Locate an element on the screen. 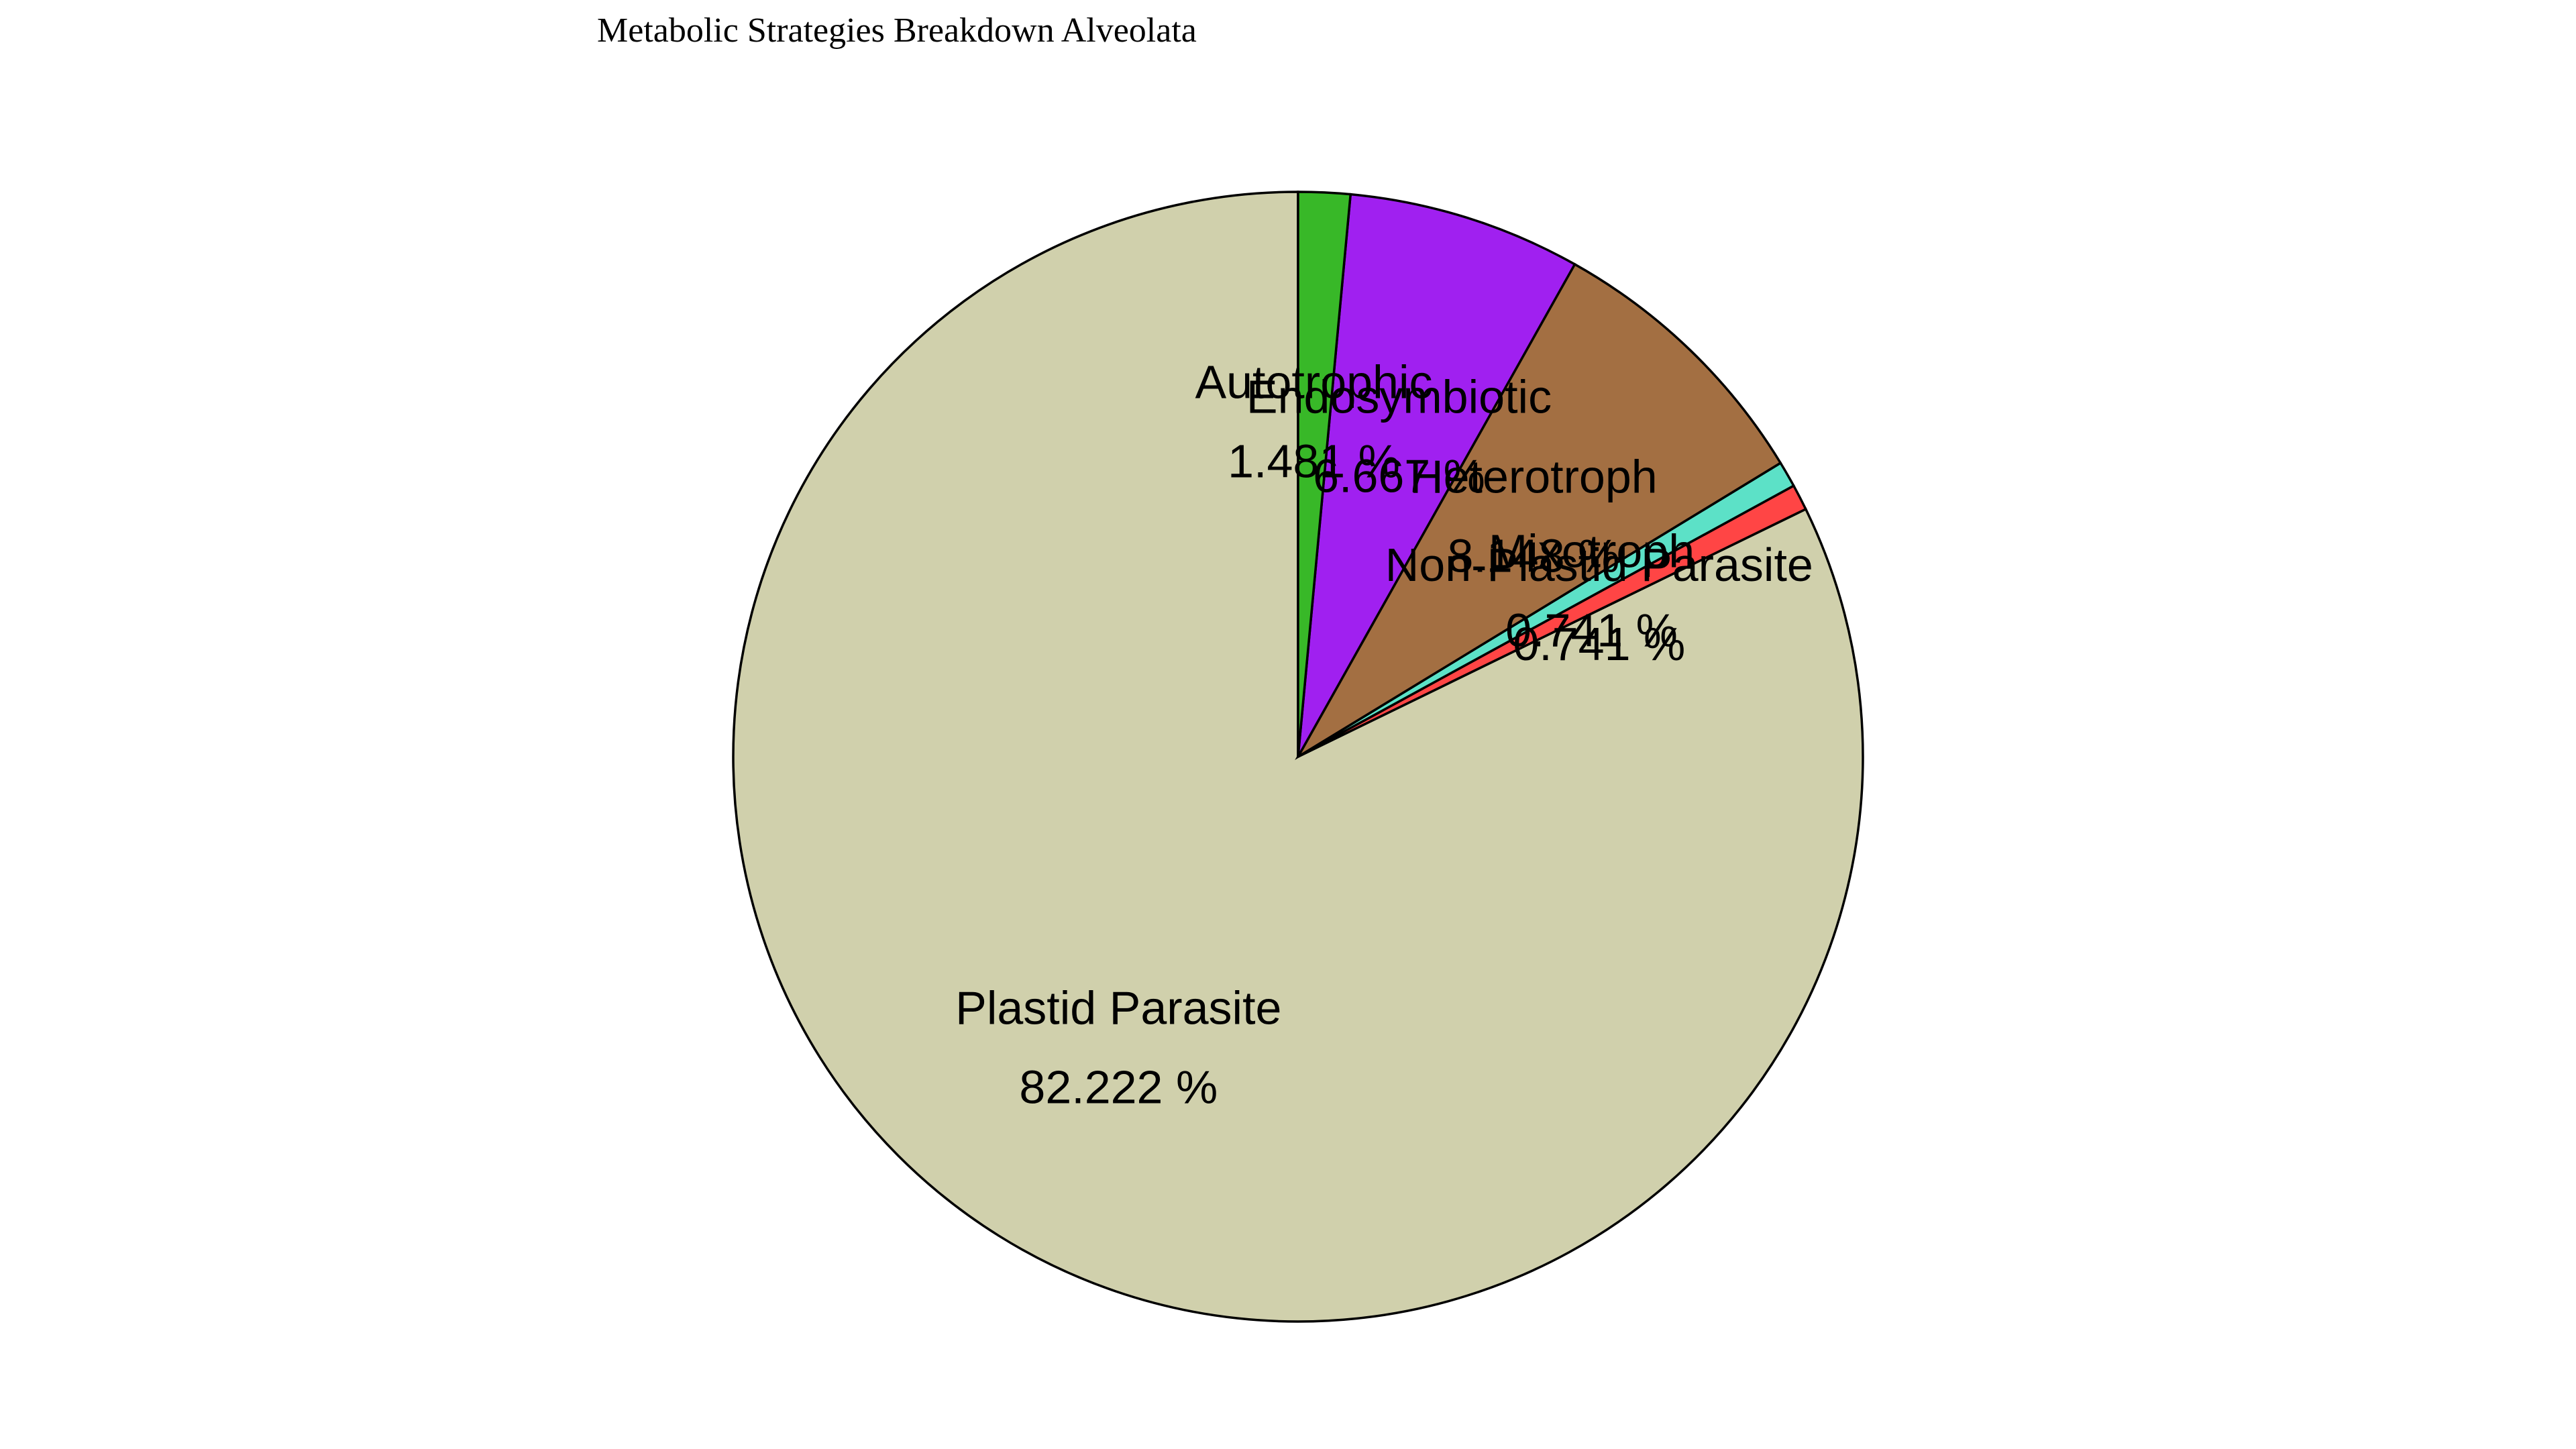 The image size is (2576, 1449). slice-name: Autotrophic is located at coordinates (1313, 382).